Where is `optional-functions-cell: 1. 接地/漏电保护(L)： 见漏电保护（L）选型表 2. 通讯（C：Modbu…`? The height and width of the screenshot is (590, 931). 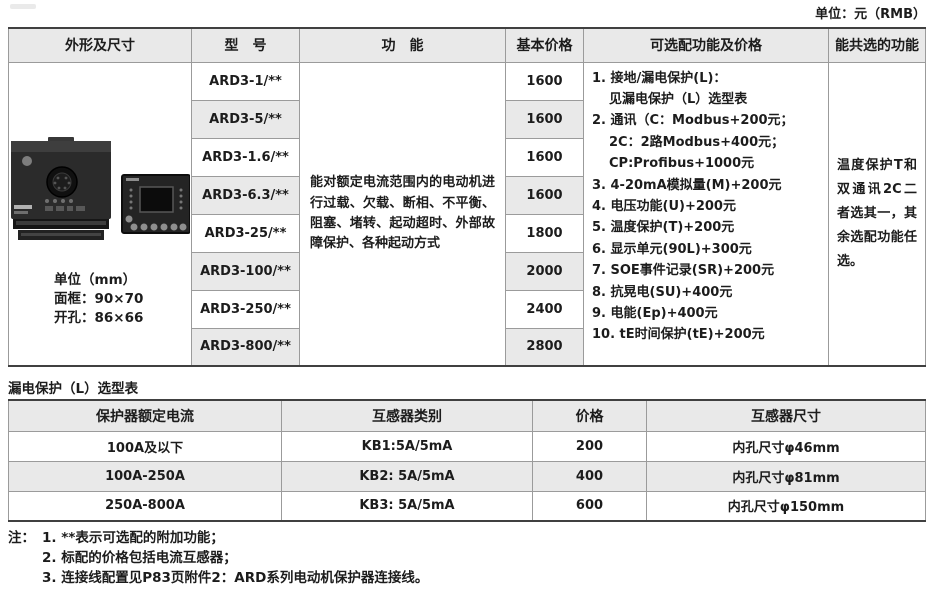 optional-functions-cell: 1. 接地/漏电保护(L)： 见漏电保护（L）选型表 2. 通讯（C：Modbu… is located at coordinates (706, 214).